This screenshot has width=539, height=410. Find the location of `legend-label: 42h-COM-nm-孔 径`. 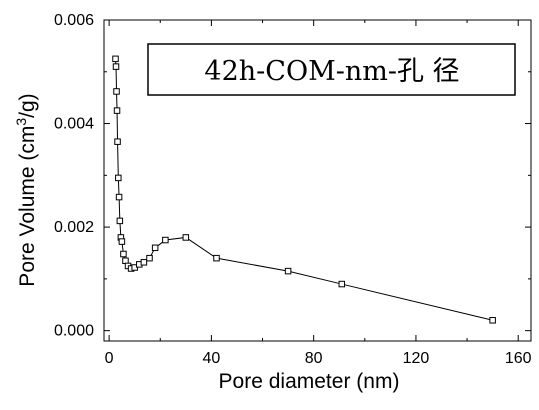

legend-label: 42h-COM-nm-孔 径 is located at coordinates (331, 71).